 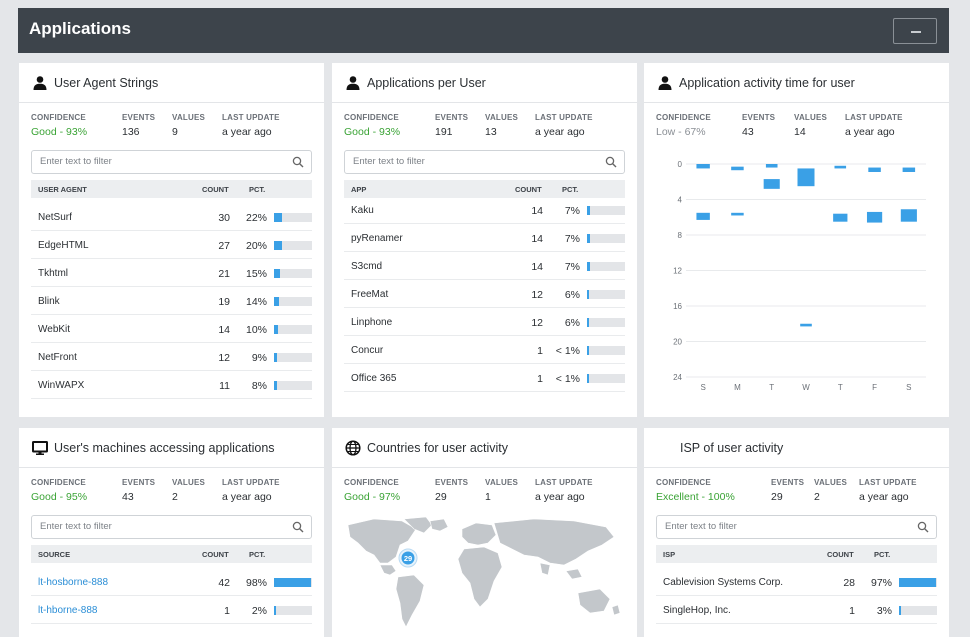 I want to click on events-value: 29, so click(x=777, y=497).